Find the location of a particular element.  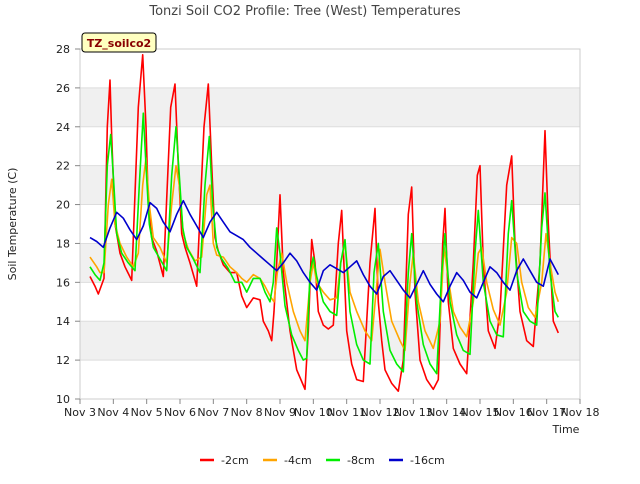

legend-label: -2cm is located at coordinates (235, 460).